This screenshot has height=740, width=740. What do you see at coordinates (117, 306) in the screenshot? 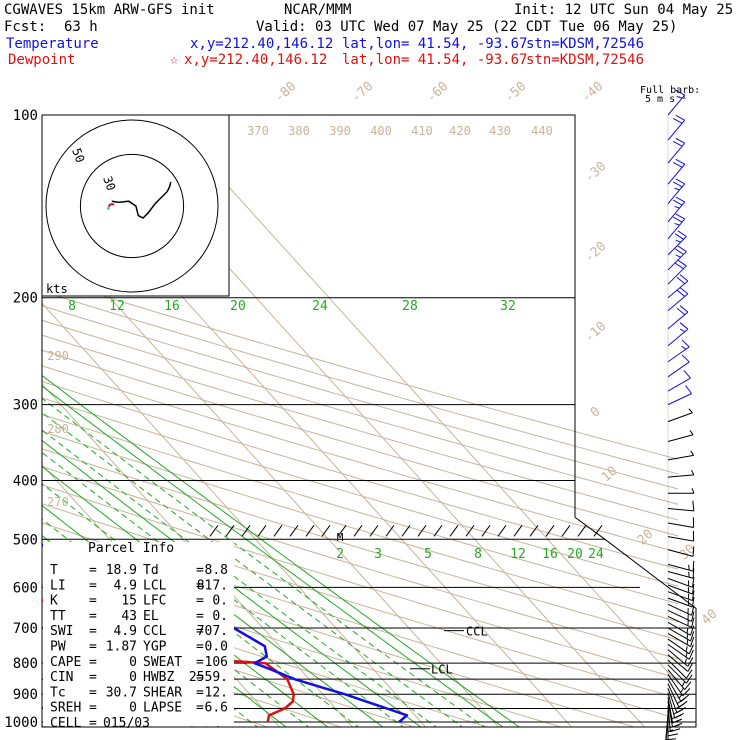
I see `mixing-ratio-label: 12` at bounding box center [117, 306].